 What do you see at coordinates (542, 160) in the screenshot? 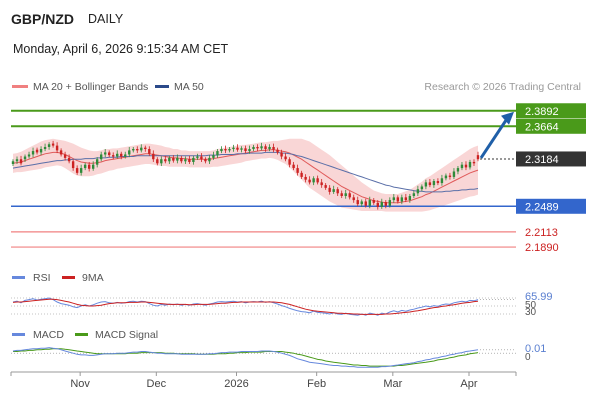
I see `last-price-label-text: 2.3184` at bounding box center [542, 160].